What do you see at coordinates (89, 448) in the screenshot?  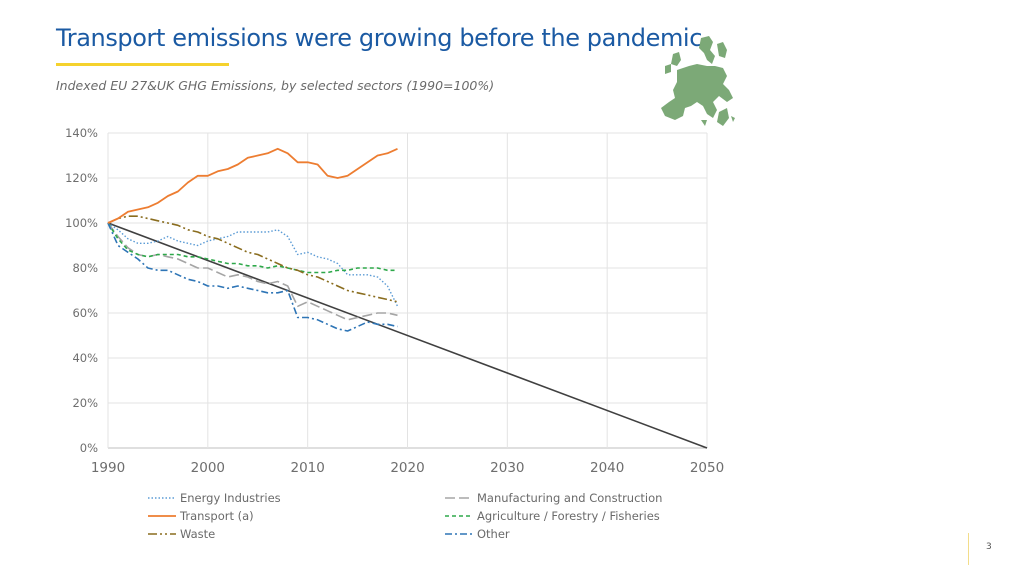 I see `y-tick-label: 0%` at bounding box center [89, 448].